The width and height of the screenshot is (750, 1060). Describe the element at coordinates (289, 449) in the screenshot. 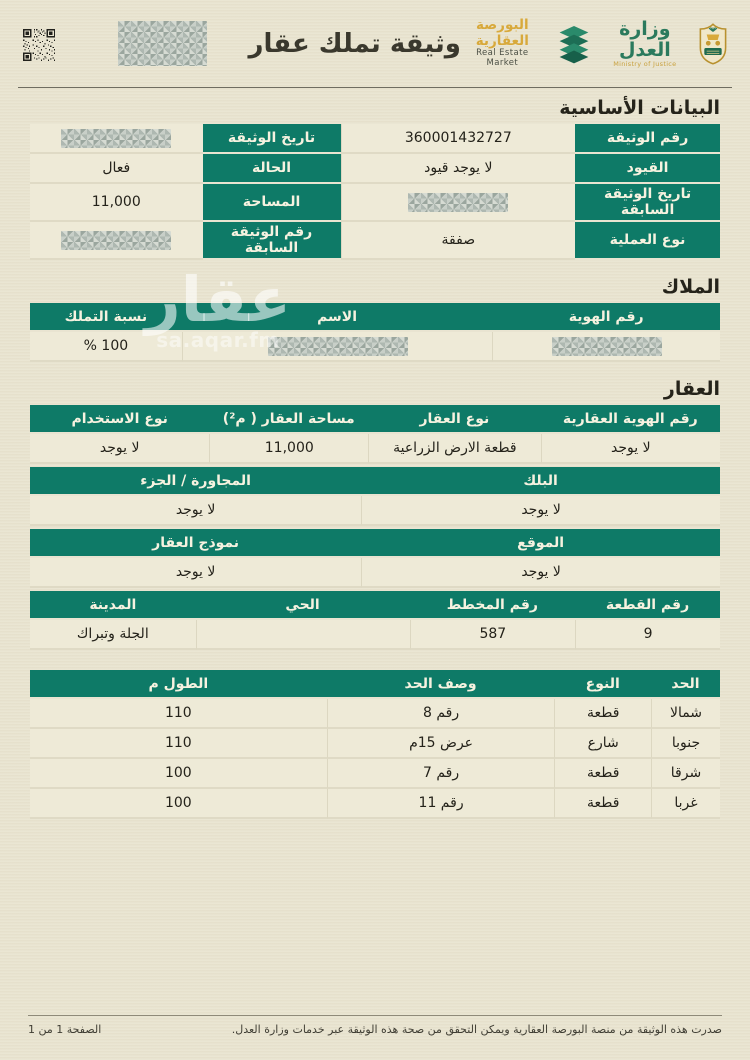

I see `value-property-area: 11,000` at that location.